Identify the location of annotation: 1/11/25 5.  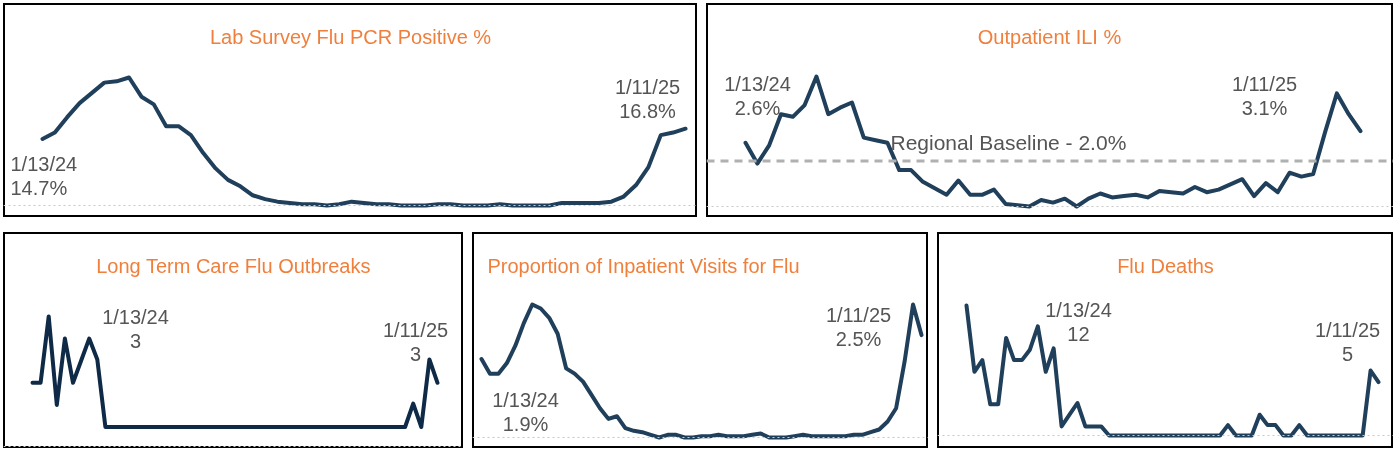
(1347, 341).